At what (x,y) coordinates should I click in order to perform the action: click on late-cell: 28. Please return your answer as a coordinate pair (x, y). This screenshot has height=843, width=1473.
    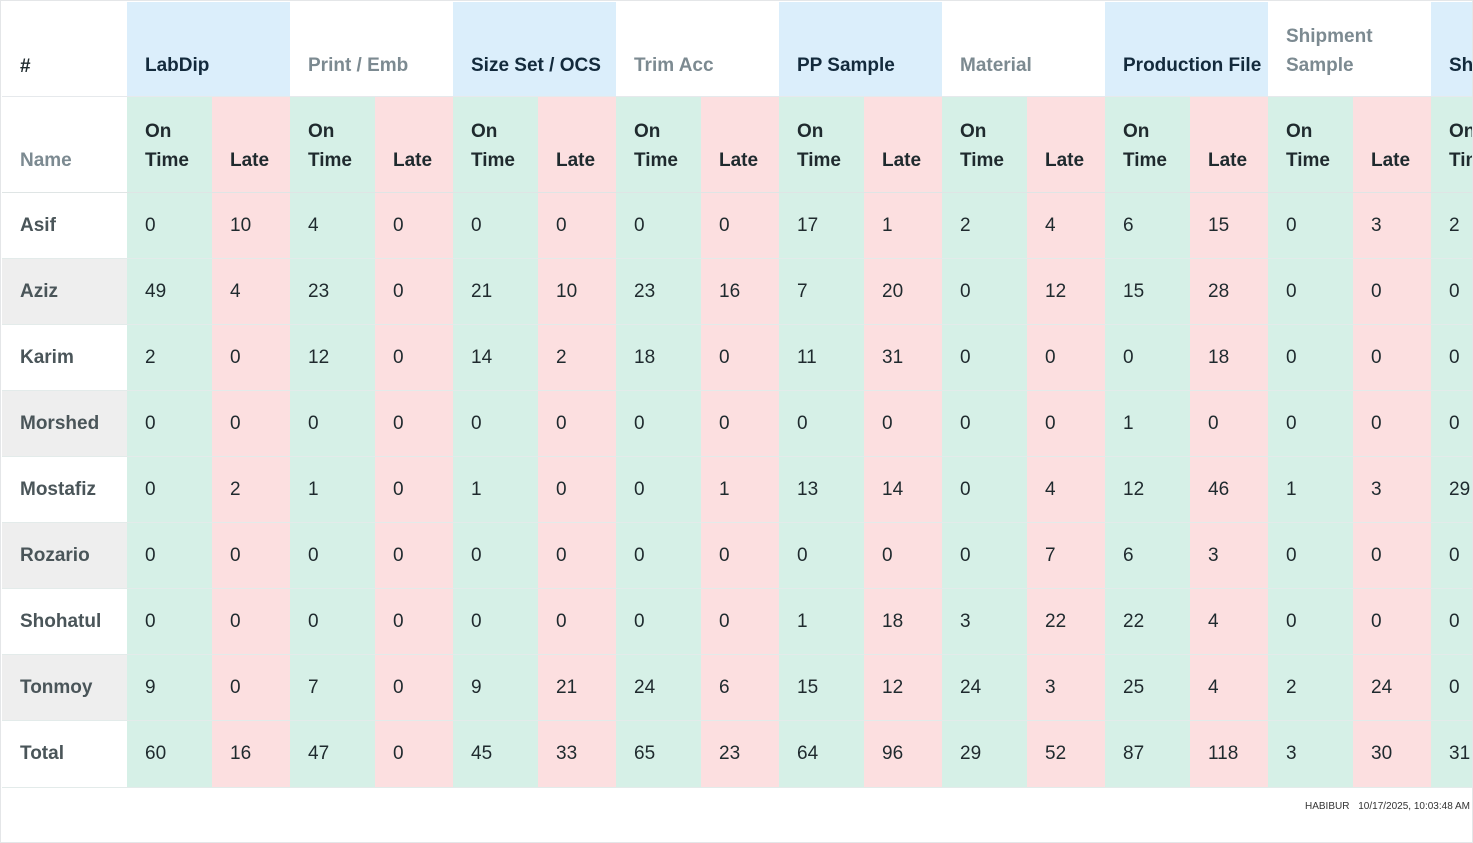
    Looking at the image, I should click on (1229, 292).